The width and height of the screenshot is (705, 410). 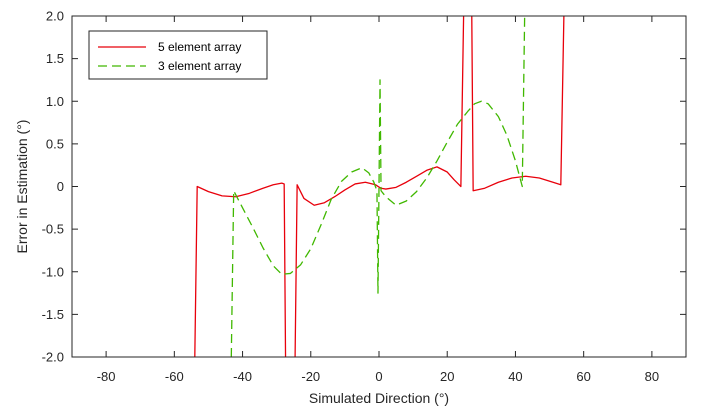 What do you see at coordinates (199, 47) in the screenshot?
I see `legend-label-5-element: 5 element array` at bounding box center [199, 47].